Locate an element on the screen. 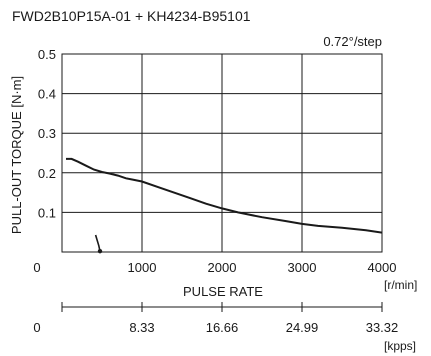 This screenshot has width=431, height=356. y-tick-label-zero: 0 is located at coordinates (36, 267).